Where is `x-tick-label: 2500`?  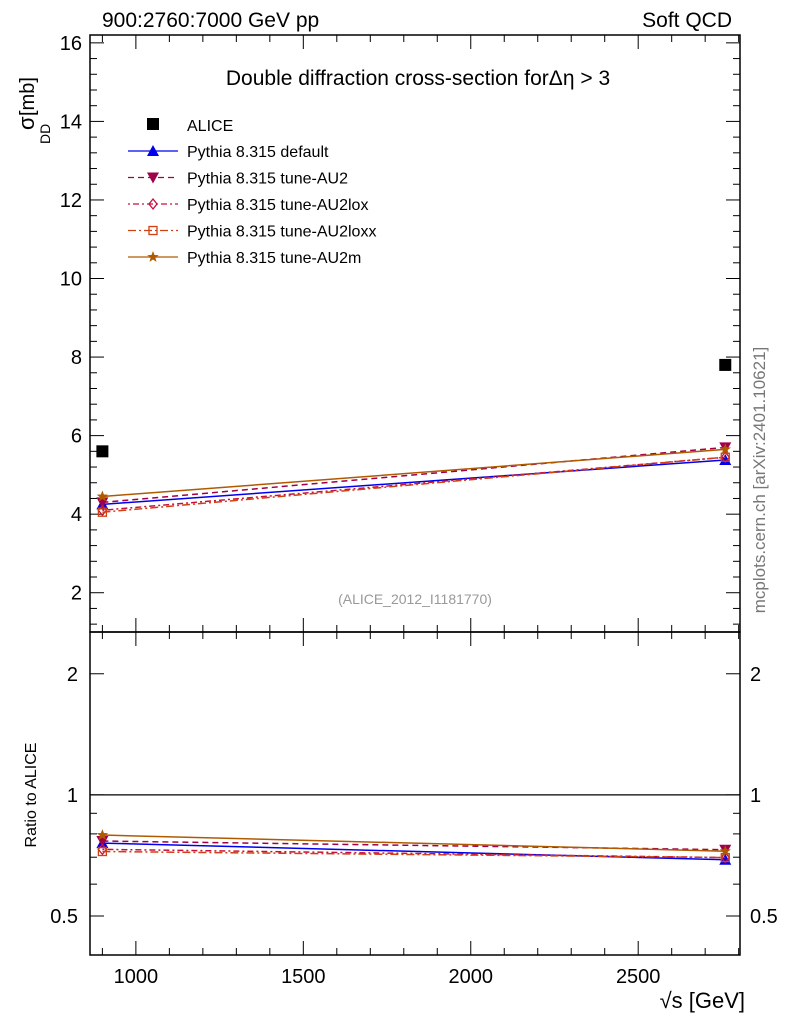
x-tick-label: 2500 is located at coordinates (638, 977).